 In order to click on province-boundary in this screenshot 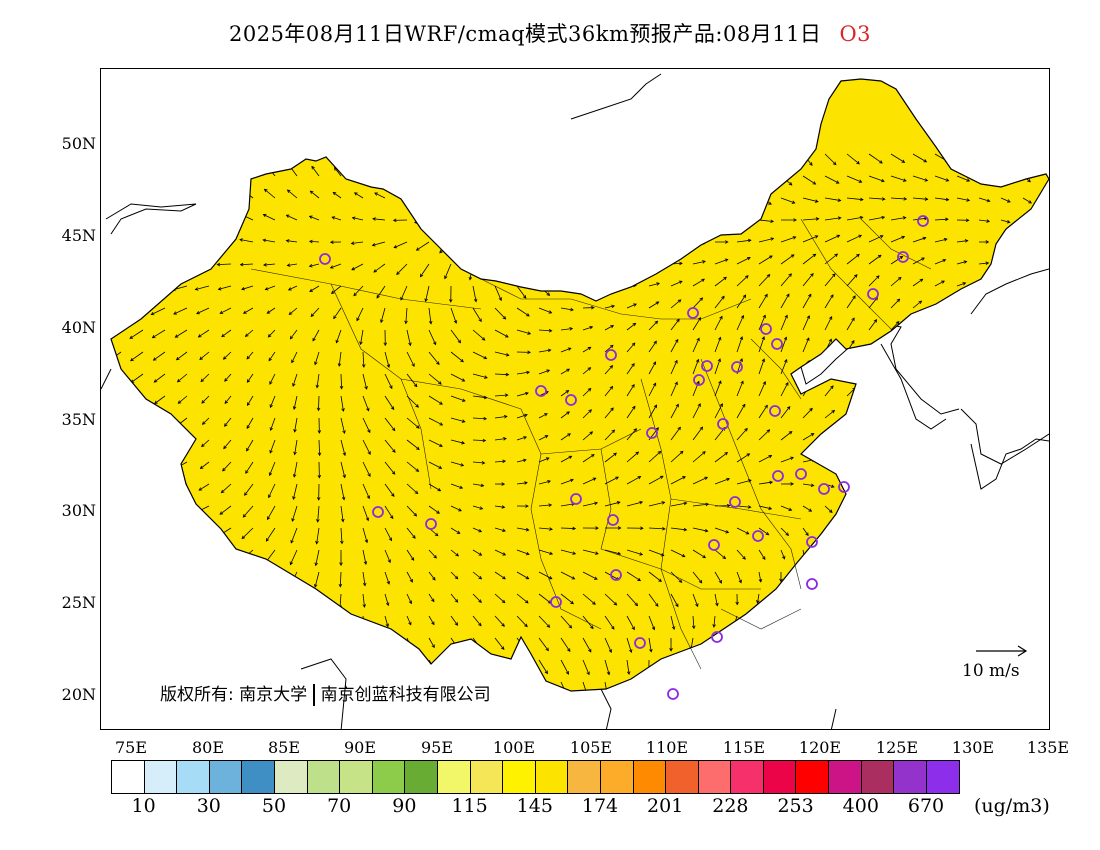, I will do `click(896, 244)`.